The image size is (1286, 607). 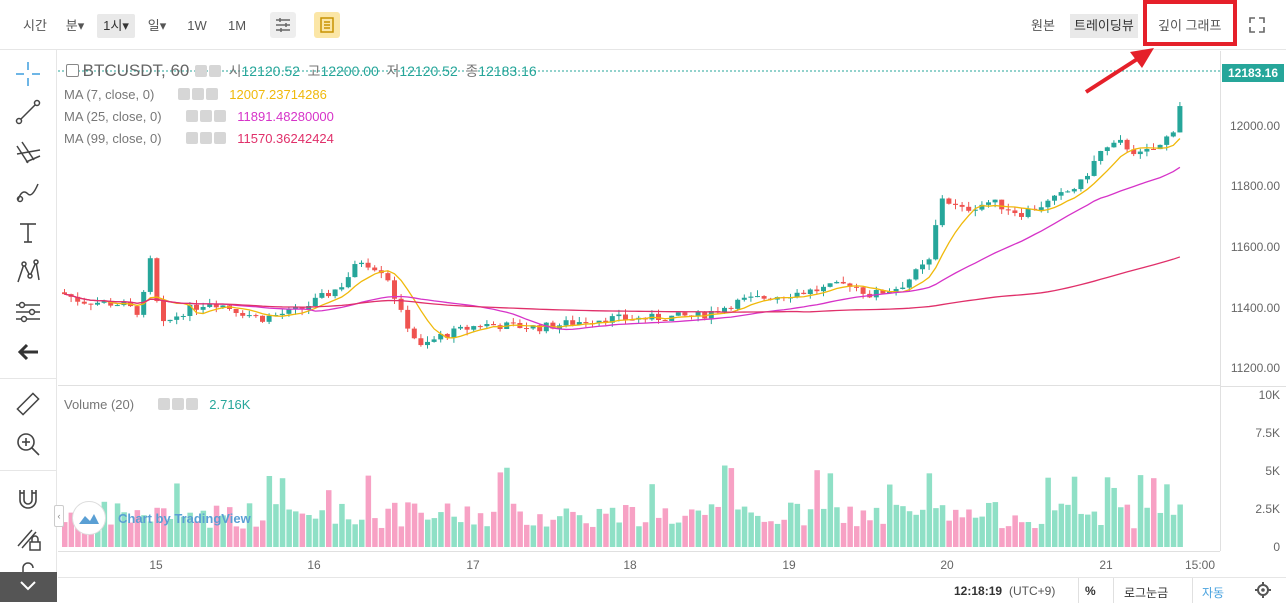 What do you see at coordinates (28, 232) in the screenshot?
I see `text-tool-icon` at bounding box center [28, 232].